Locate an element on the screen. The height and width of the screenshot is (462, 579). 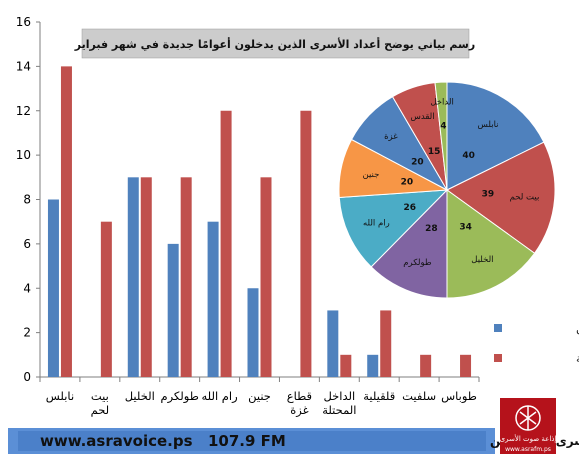
footer-band is located at coordinates (251, 441).